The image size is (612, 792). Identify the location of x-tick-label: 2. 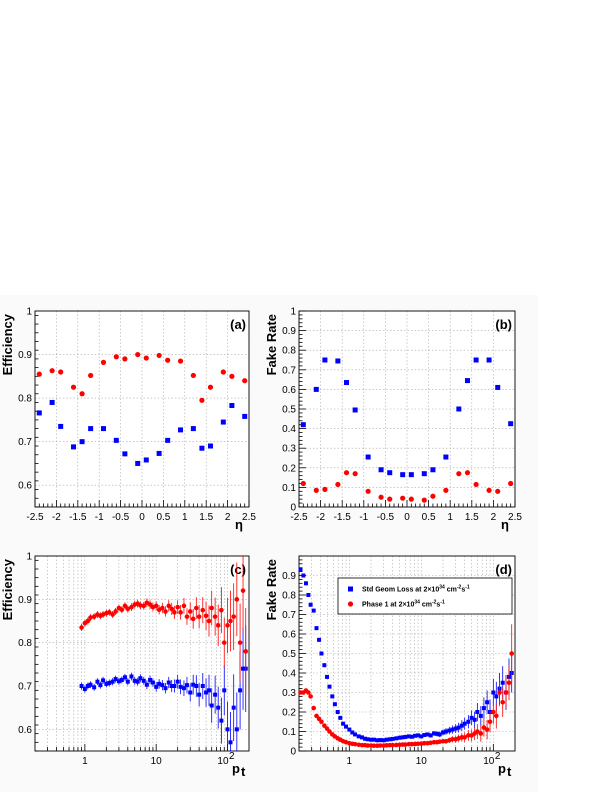
(228, 517).